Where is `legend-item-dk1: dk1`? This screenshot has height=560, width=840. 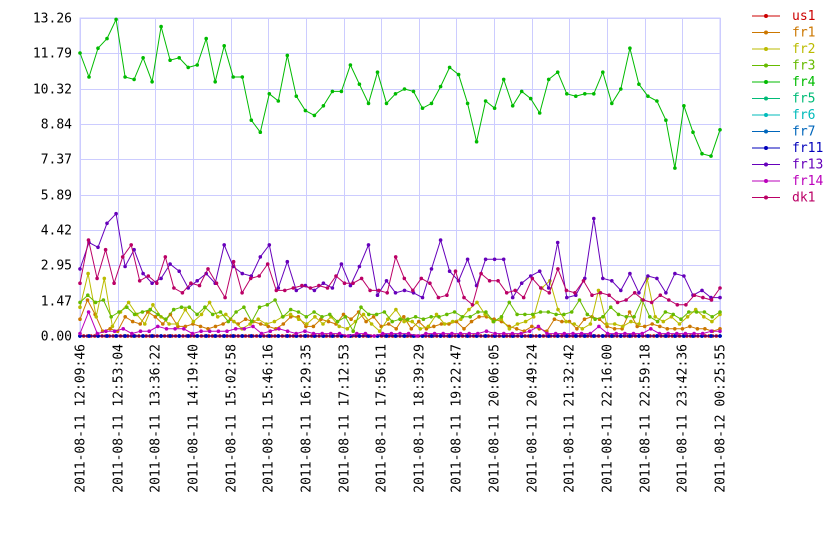
legend-item-dk1: dk1 is located at coordinates (783, 198).